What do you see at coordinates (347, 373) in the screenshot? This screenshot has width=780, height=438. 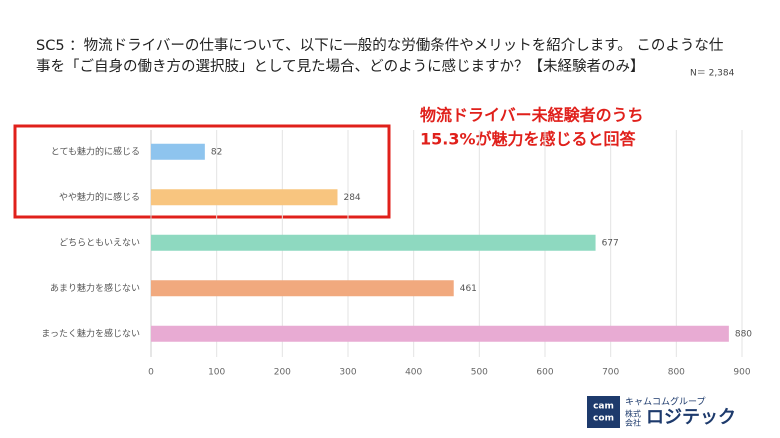 I see `x-tick-label: 300` at bounding box center [347, 373].